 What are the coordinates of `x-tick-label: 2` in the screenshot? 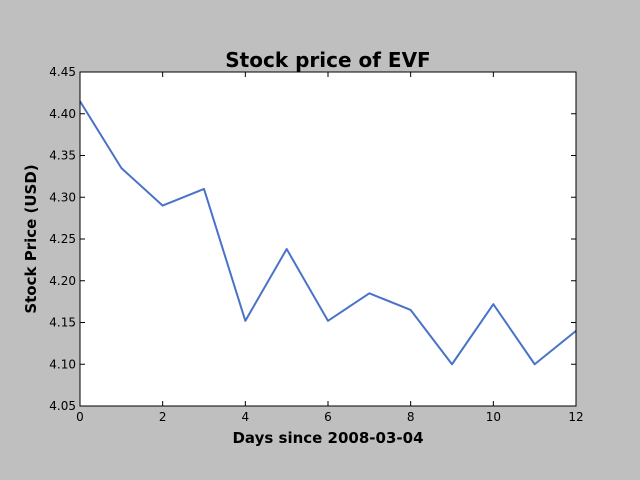 It's located at (163, 417).